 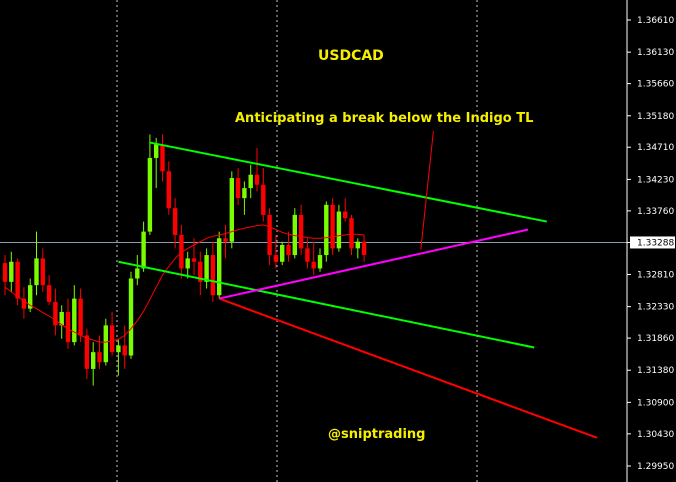 I want to click on price-tick-label-8: 1.32810, so click(x=655, y=275).